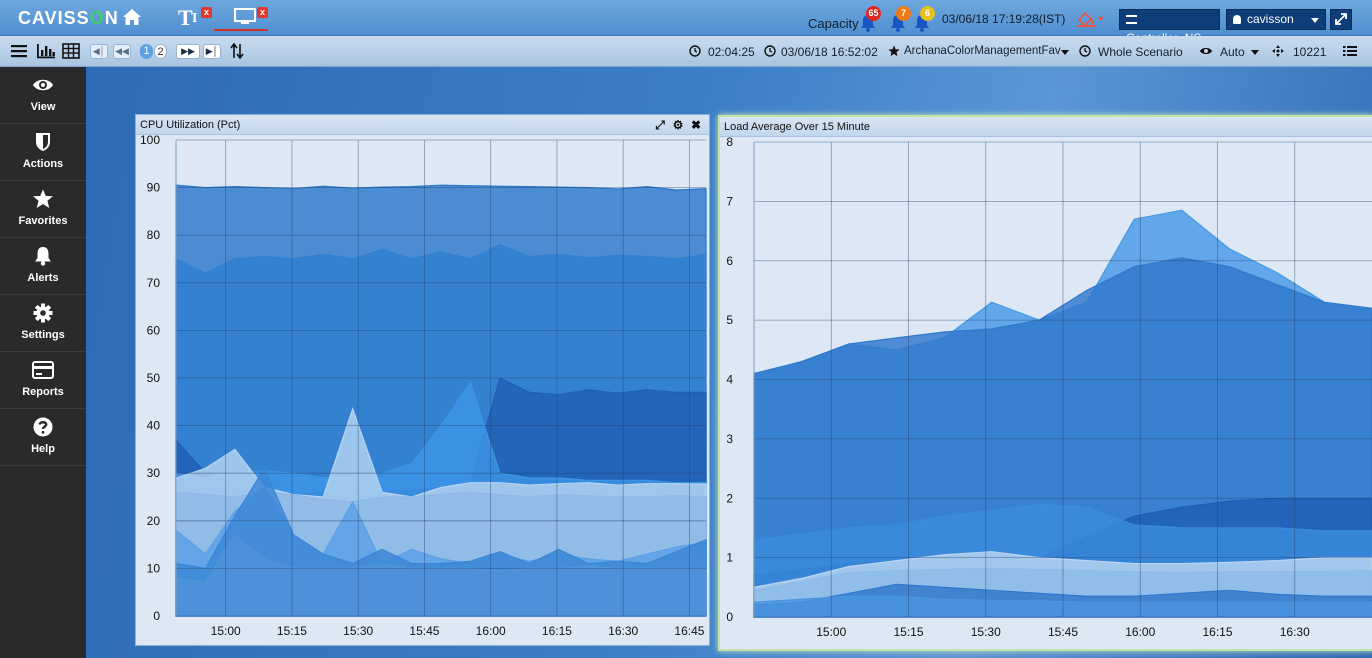 This screenshot has height=658, width=1372. I want to click on logo: CAVISSON, so click(68, 18).